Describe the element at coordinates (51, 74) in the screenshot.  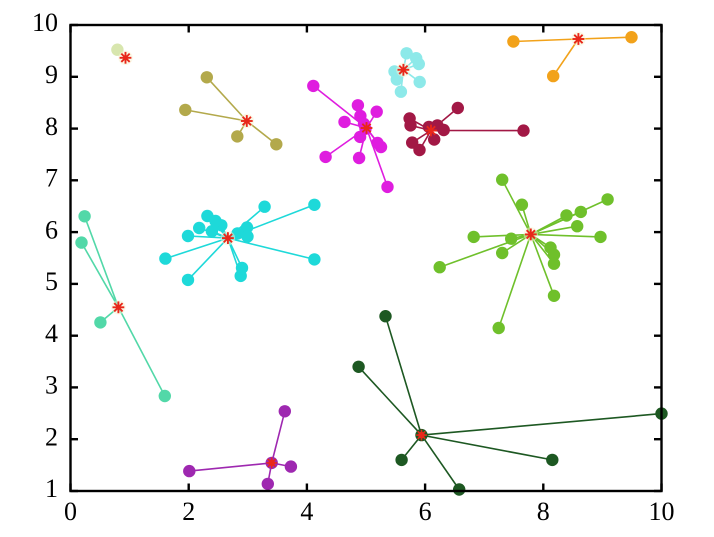
I see `svg-text: 9` at that location.